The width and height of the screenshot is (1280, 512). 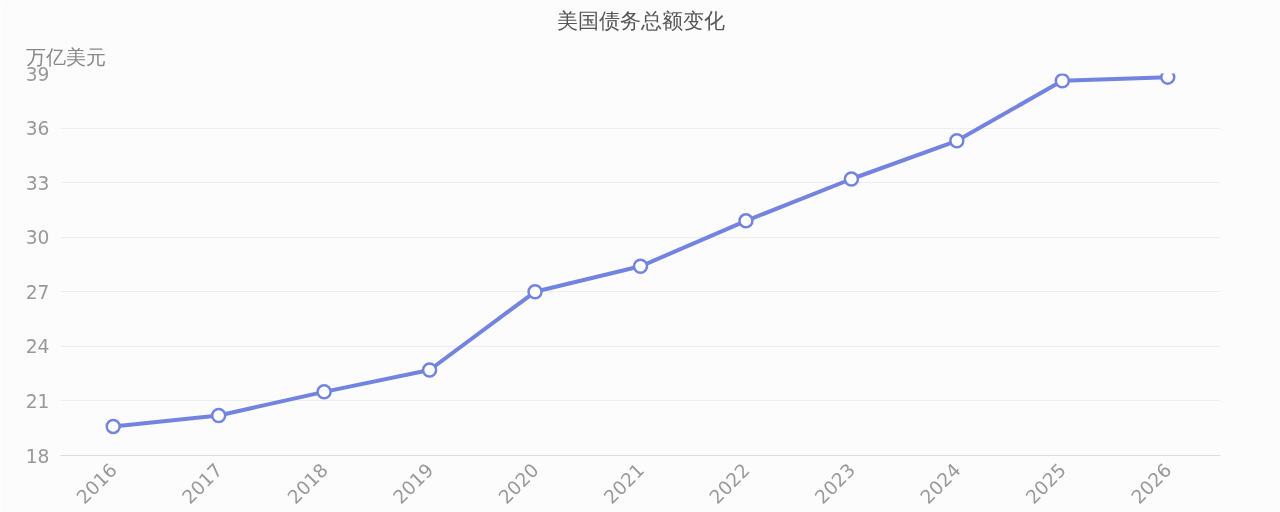 I want to click on y-tick-label: 33, so click(x=37, y=183).